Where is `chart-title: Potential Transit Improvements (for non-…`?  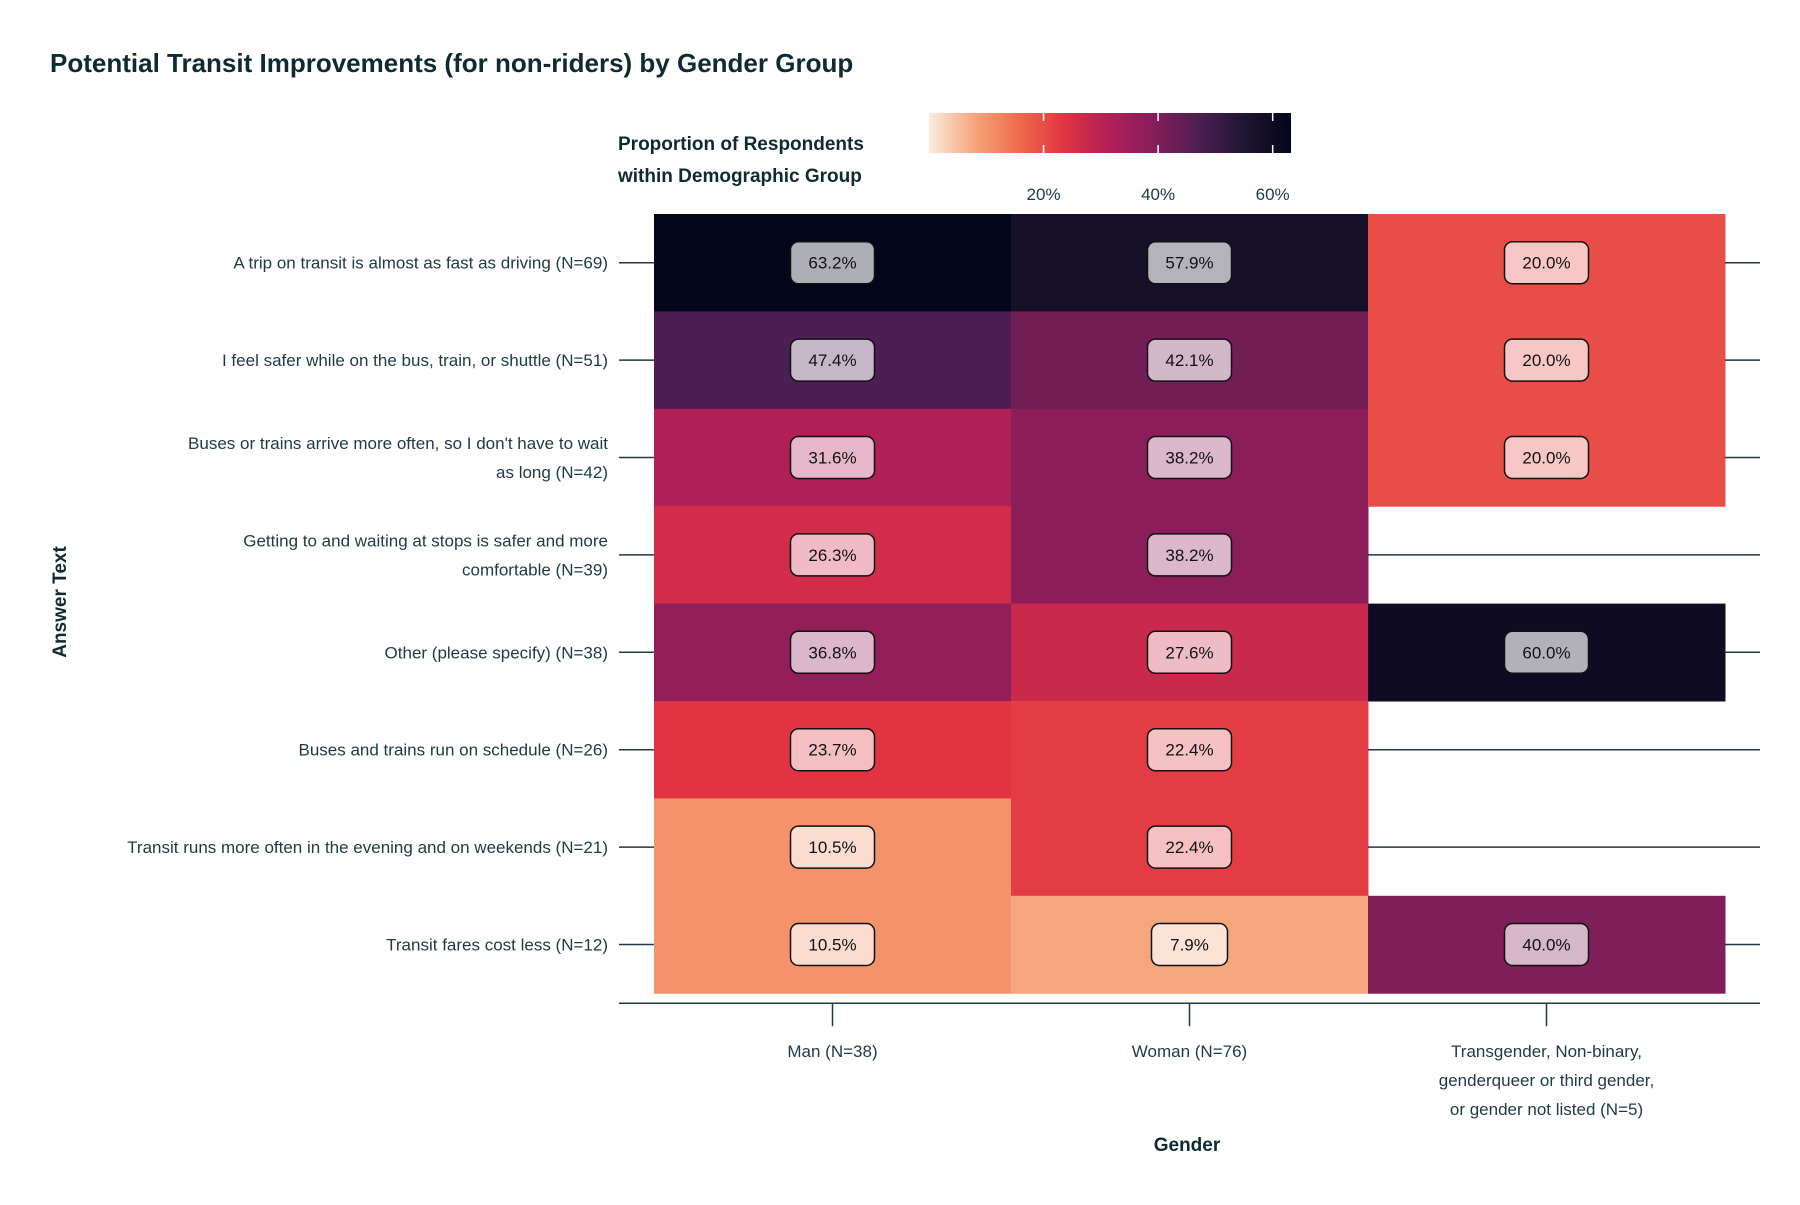
chart-title: Potential Transit Improvements (for non-… is located at coordinates (451, 63).